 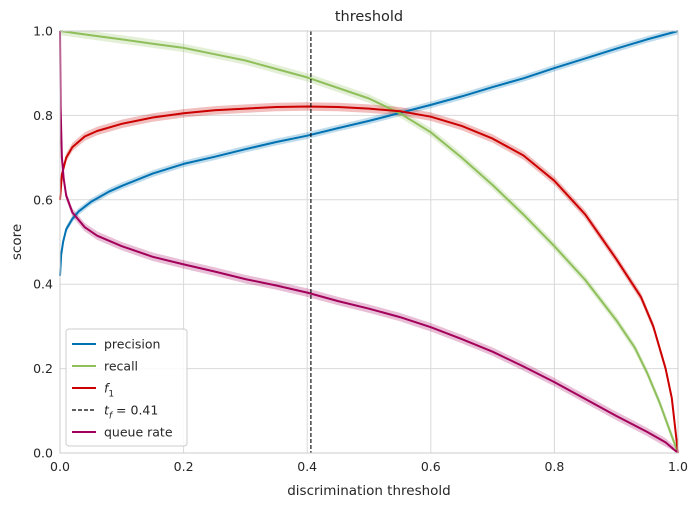 What do you see at coordinates (369, 491) in the screenshot?
I see `x-axis-label: discrimination threshold` at bounding box center [369, 491].